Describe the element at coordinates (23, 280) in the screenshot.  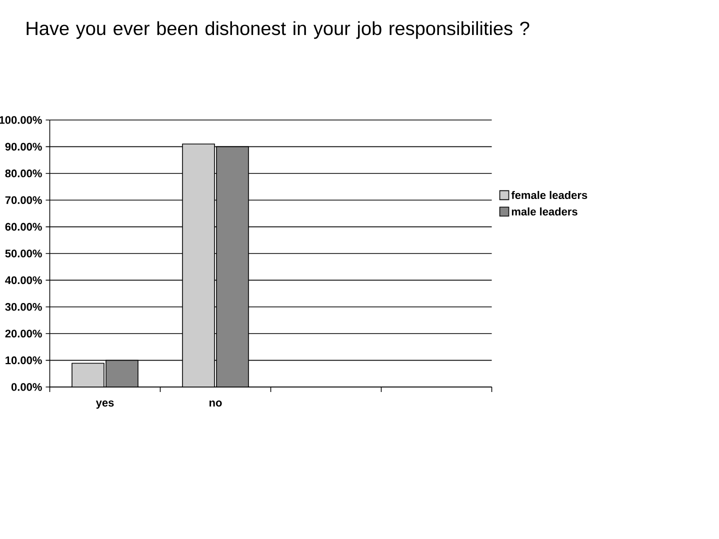
I see `y-tick-label: 40.00%` at that location.